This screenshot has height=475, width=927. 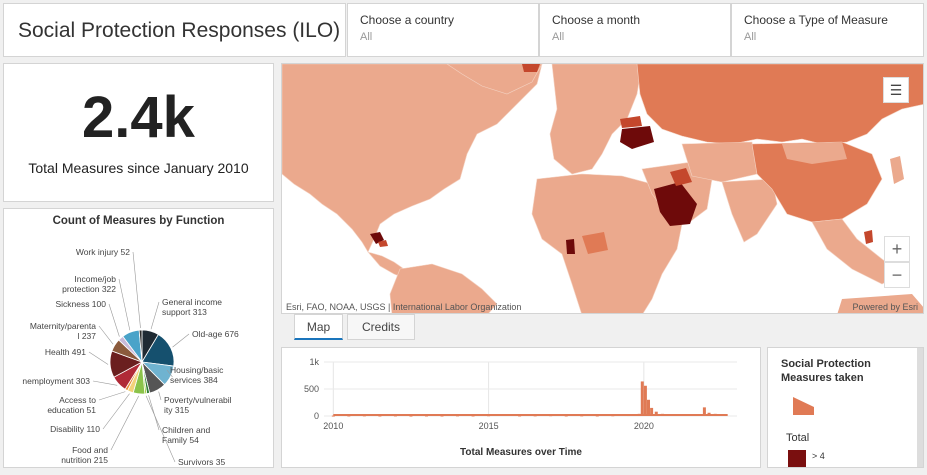 What do you see at coordinates (63, 326) in the screenshot?
I see `pie-label: Maternity/parenta` at bounding box center [63, 326].